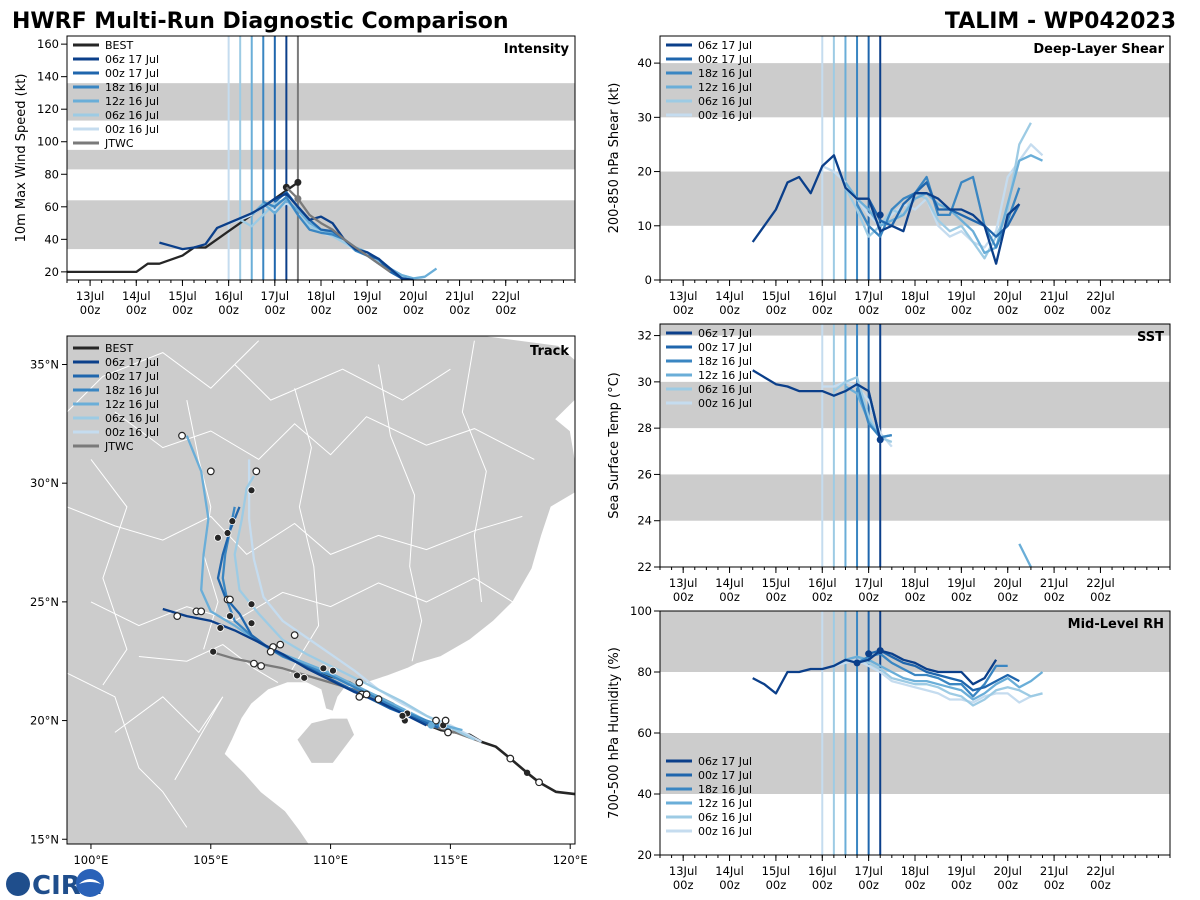 The height and width of the screenshot is (900, 1200). What do you see at coordinates (330, 860) in the screenshot?
I see `lon-tick-label: 110°E` at bounding box center [330, 860].